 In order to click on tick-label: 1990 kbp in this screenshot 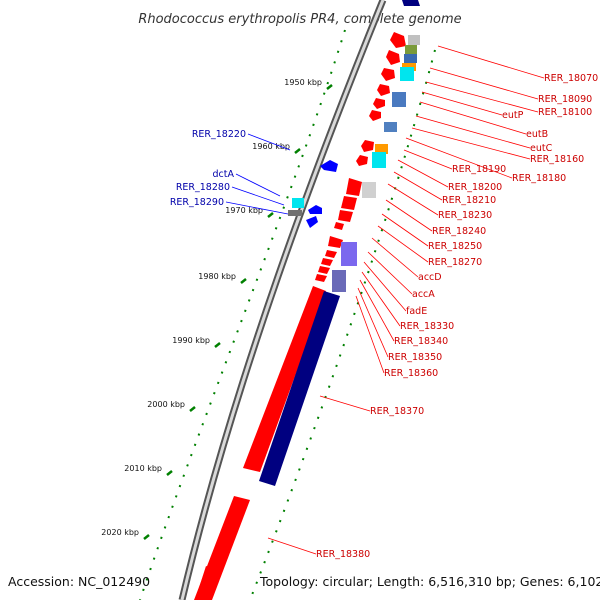, I will do `click(191, 340)`.